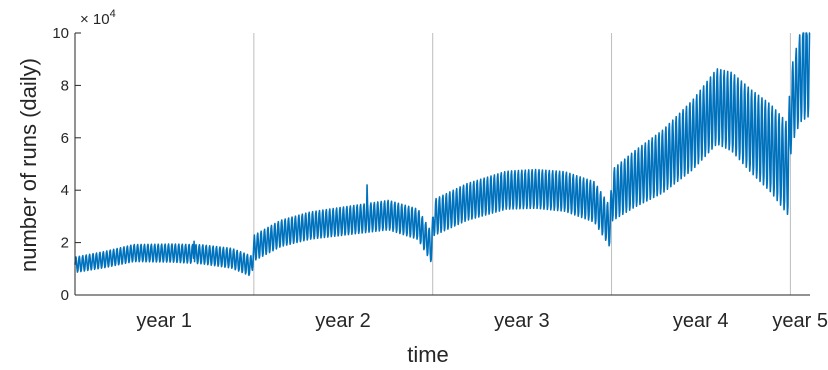 Image resolution: width=828 pixels, height=370 pixels. Describe the element at coordinates (65, 138) in the screenshot. I see `y-tick-label: 6` at that location.